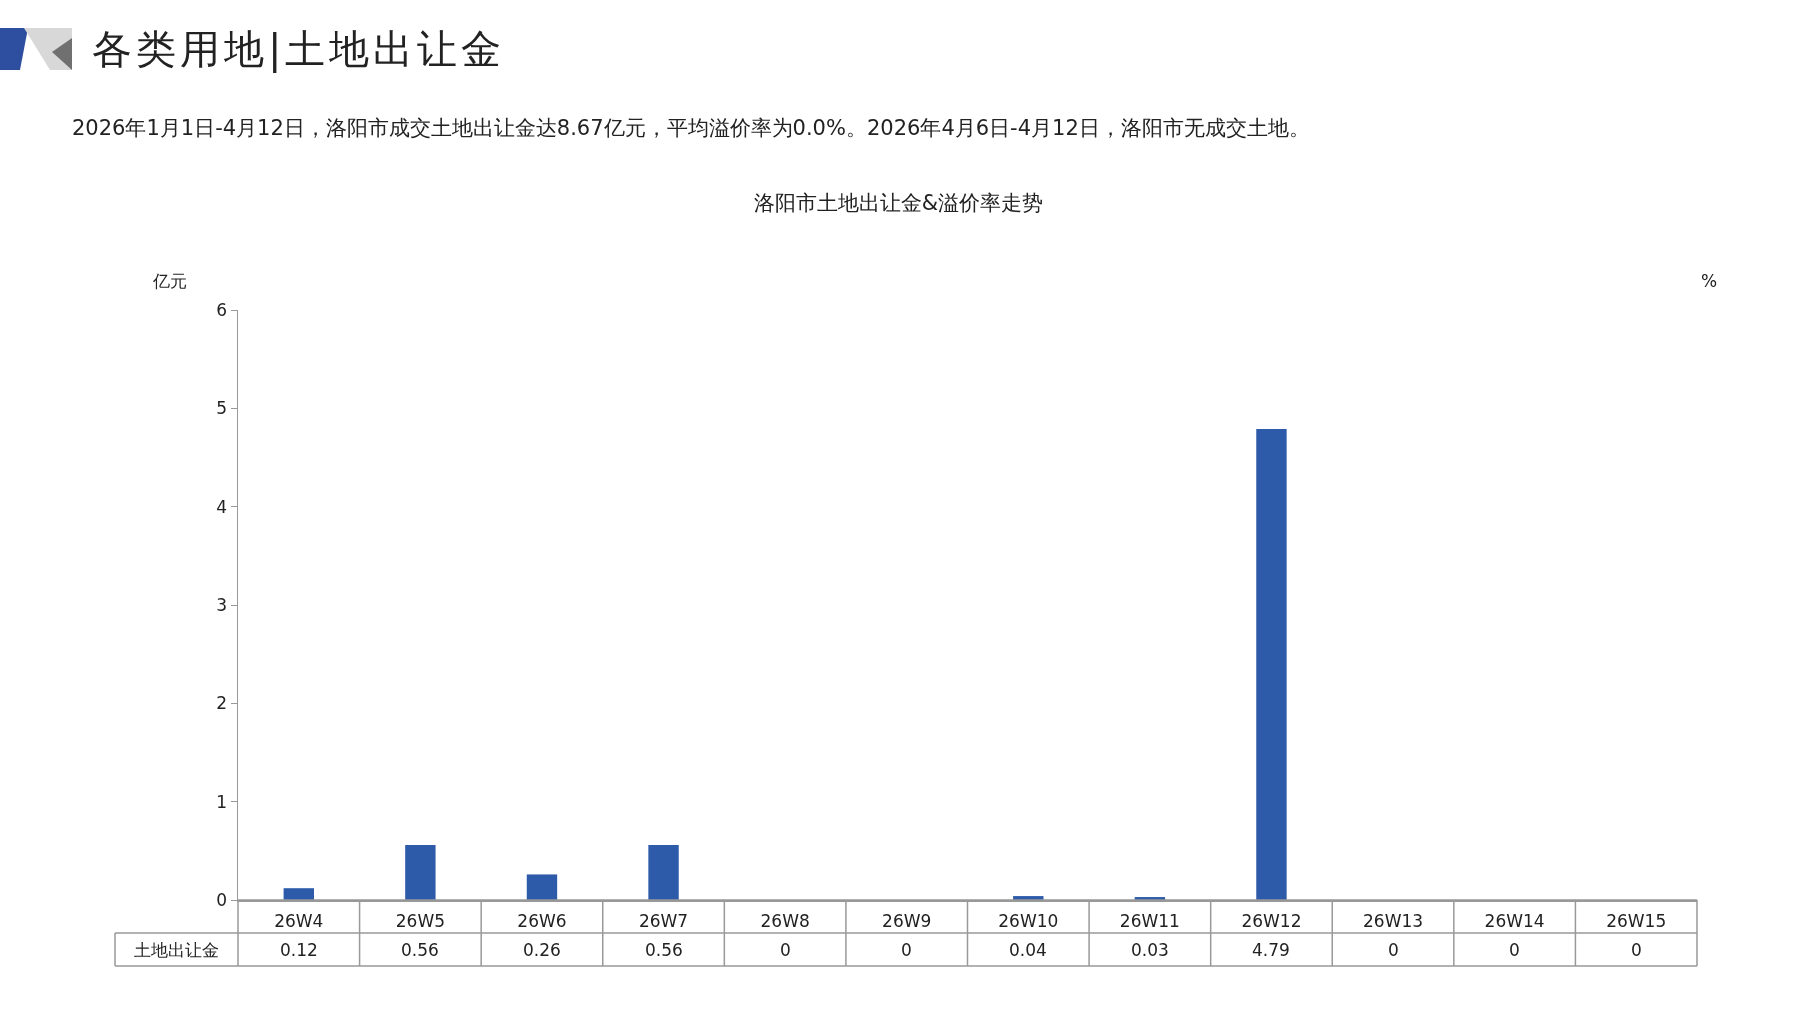  What do you see at coordinates (691, 128) in the screenshot?
I see `text: 2026年1月1日-4月12日，洛阳市成交土地出让金达8.67亿元，平均溢价率为0.0%。2026年4月6日-4月12日，洛阳市无成交土地。` at bounding box center [691, 128].